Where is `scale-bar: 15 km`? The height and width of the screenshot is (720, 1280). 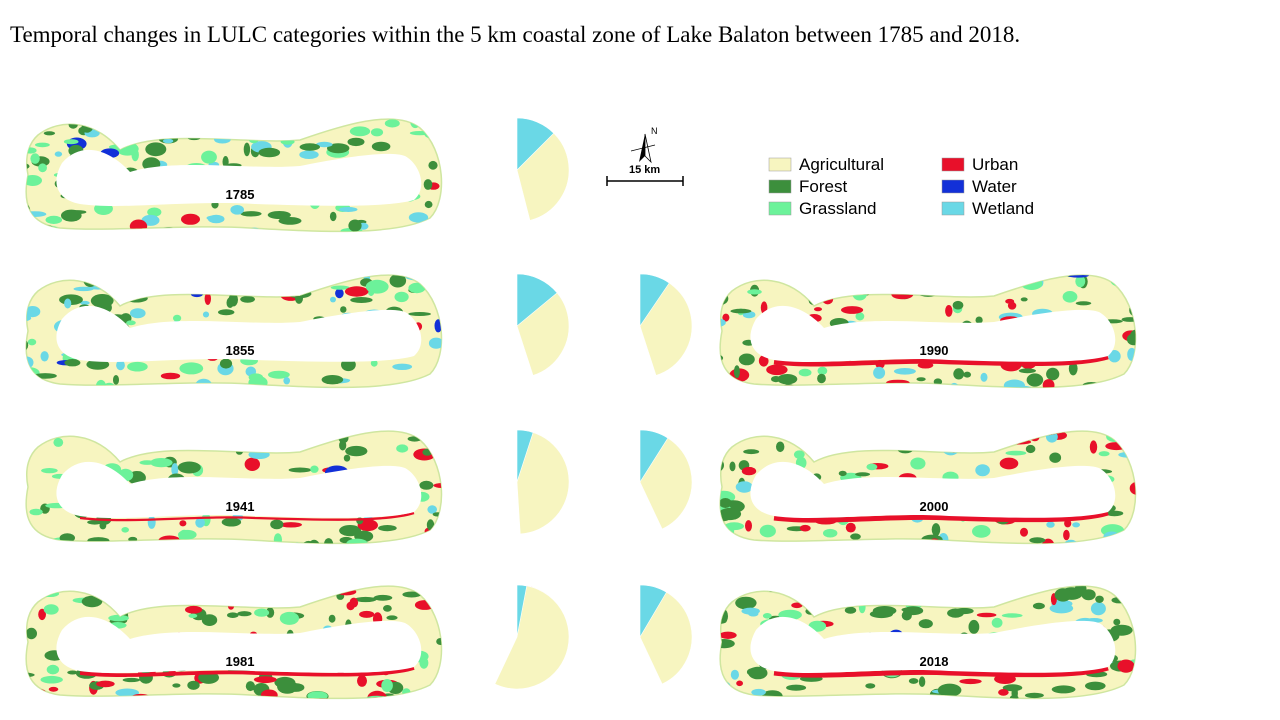
scale-bar: 15 km is located at coordinates (645, 175).